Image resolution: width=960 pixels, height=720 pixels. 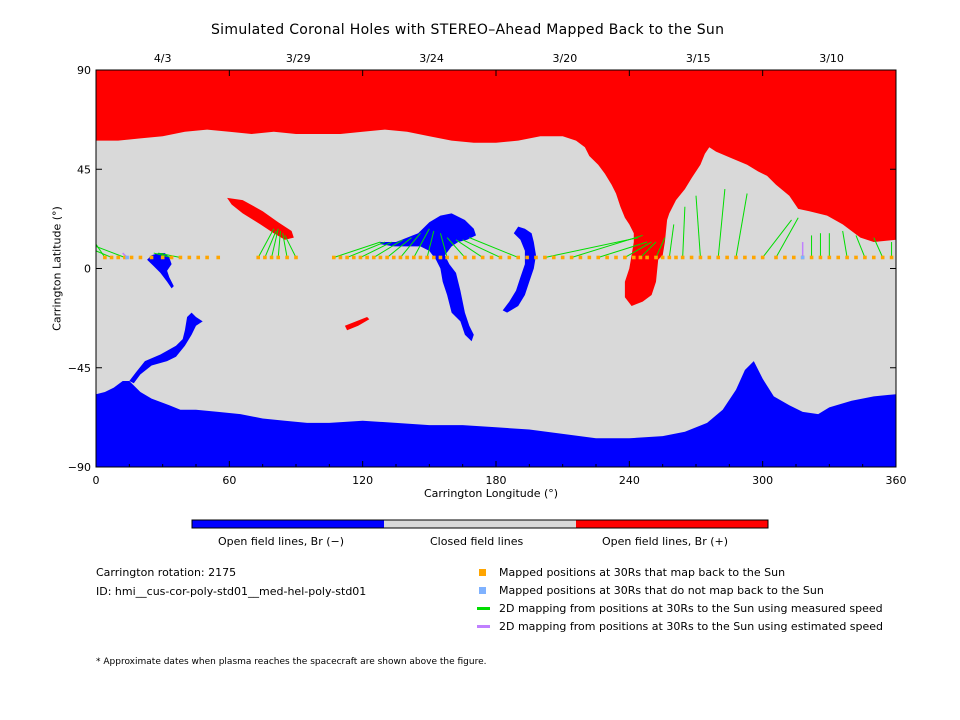 What do you see at coordinates (477, 541) in the screenshot?
I see `colorbar-label-closed: Closed field lines` at bounding box center [477, 541].